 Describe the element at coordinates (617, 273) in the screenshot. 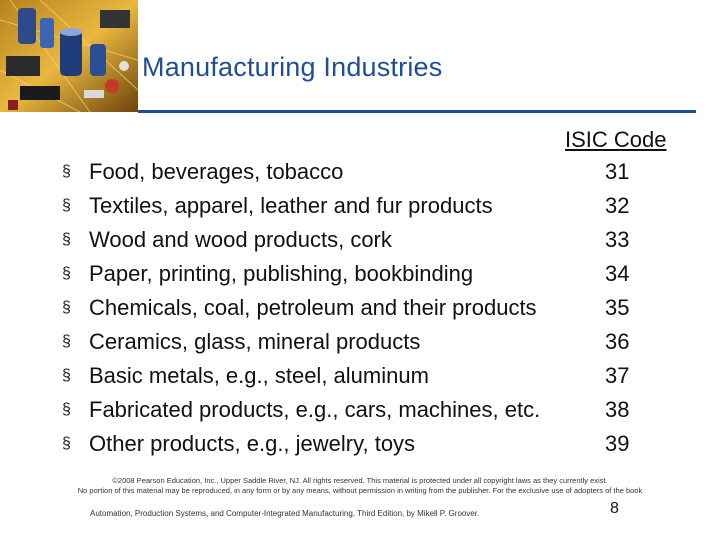

I see `isic-code: 34` at that location.